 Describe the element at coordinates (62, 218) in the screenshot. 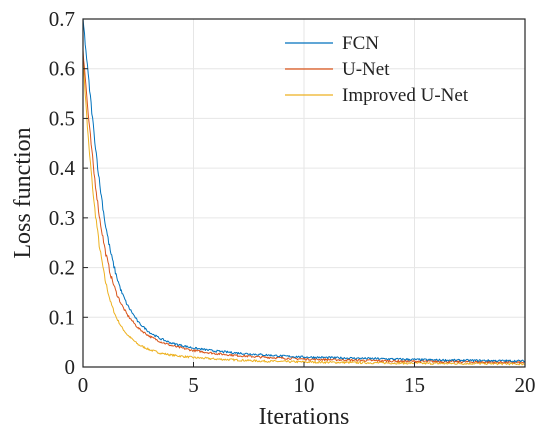

I see `y-tick-label: 0.3` at that location.